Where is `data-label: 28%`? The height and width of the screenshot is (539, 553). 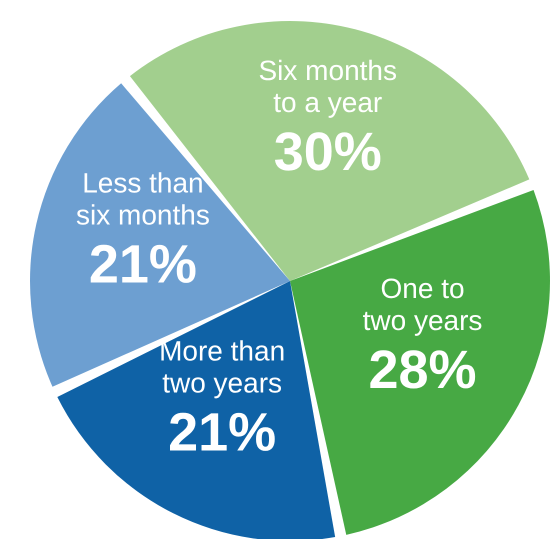 data-label: 28% is located at coordinates (422, 370).